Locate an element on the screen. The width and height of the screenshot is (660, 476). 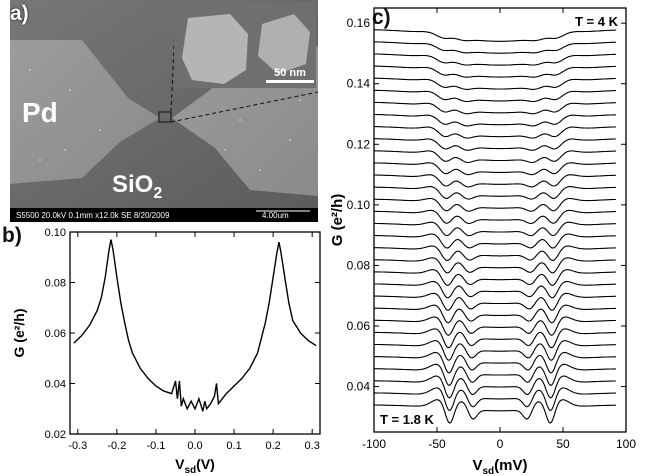
x-tick-label: -0.3 is located at coordinates (77, 446).